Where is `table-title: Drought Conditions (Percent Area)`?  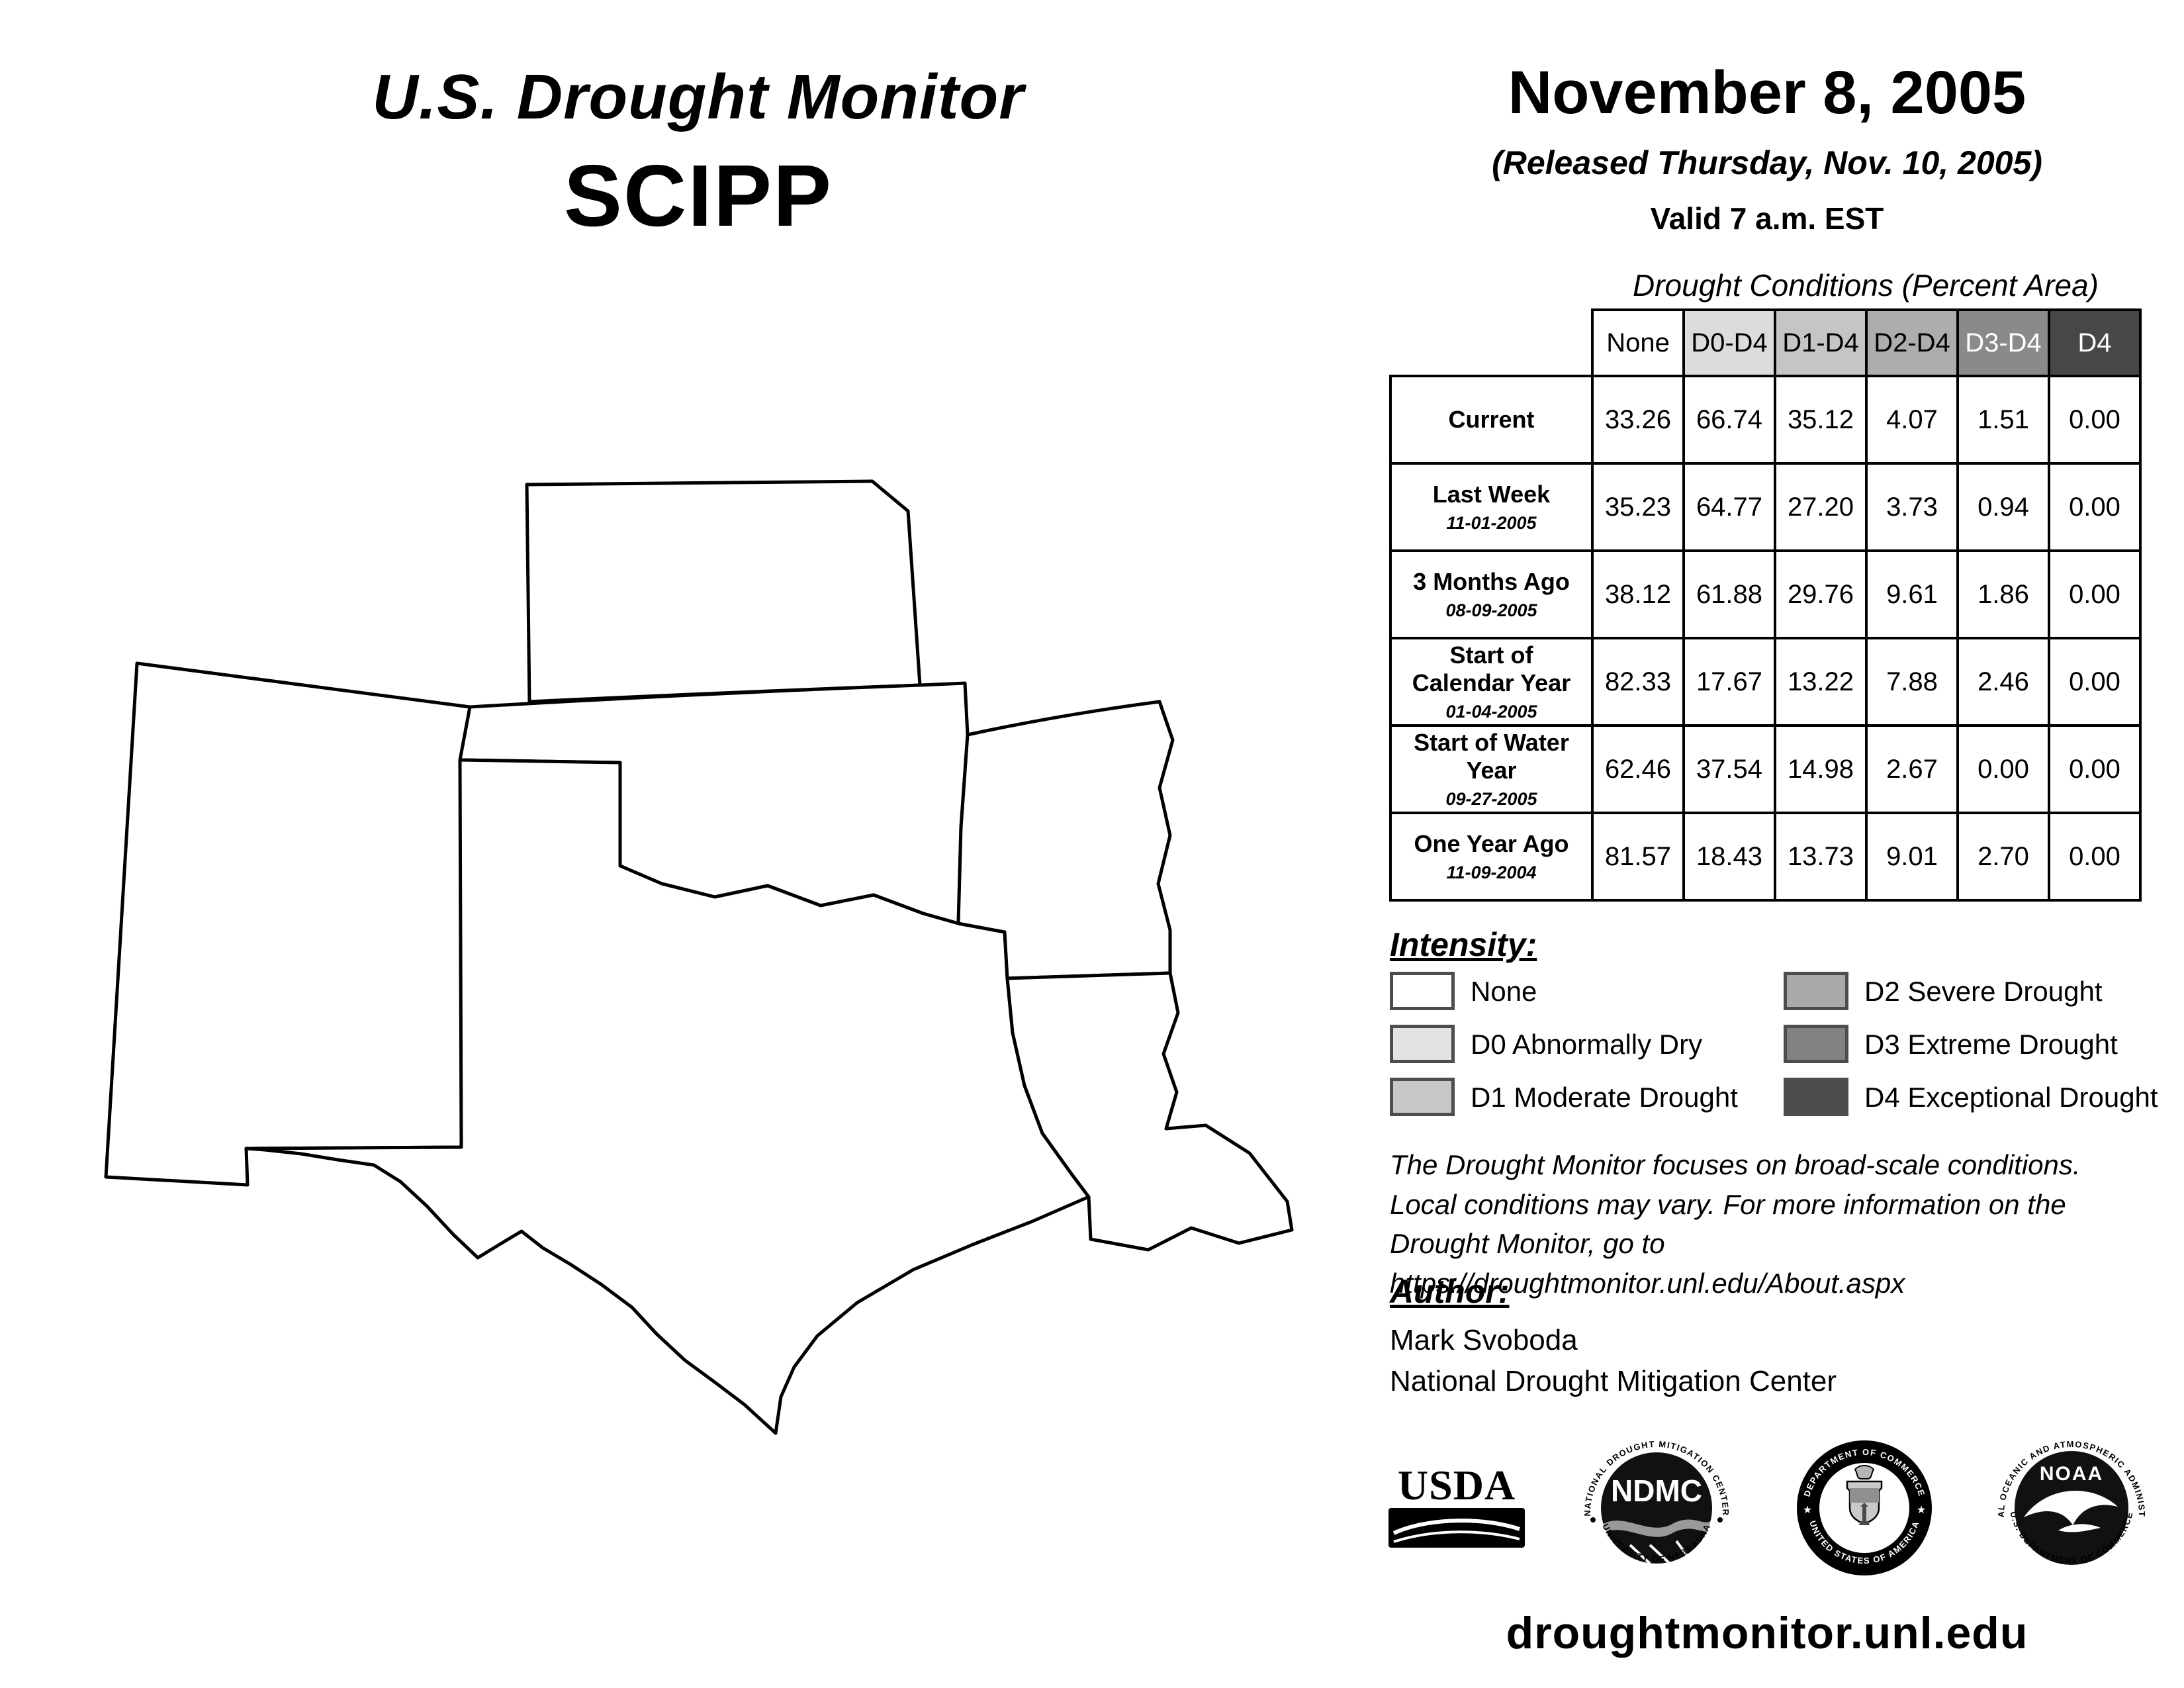
table-title: Drought Conditions (Percent Area) is located at coordinates (1866, 285).